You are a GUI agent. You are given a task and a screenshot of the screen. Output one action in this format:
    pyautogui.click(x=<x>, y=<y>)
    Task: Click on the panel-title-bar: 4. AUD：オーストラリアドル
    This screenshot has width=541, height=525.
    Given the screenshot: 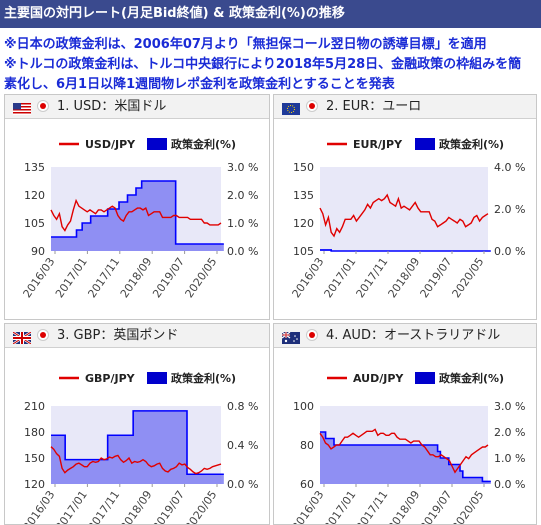 What is the action you would take?
    pyautogui.click(x=405, y=336)
    